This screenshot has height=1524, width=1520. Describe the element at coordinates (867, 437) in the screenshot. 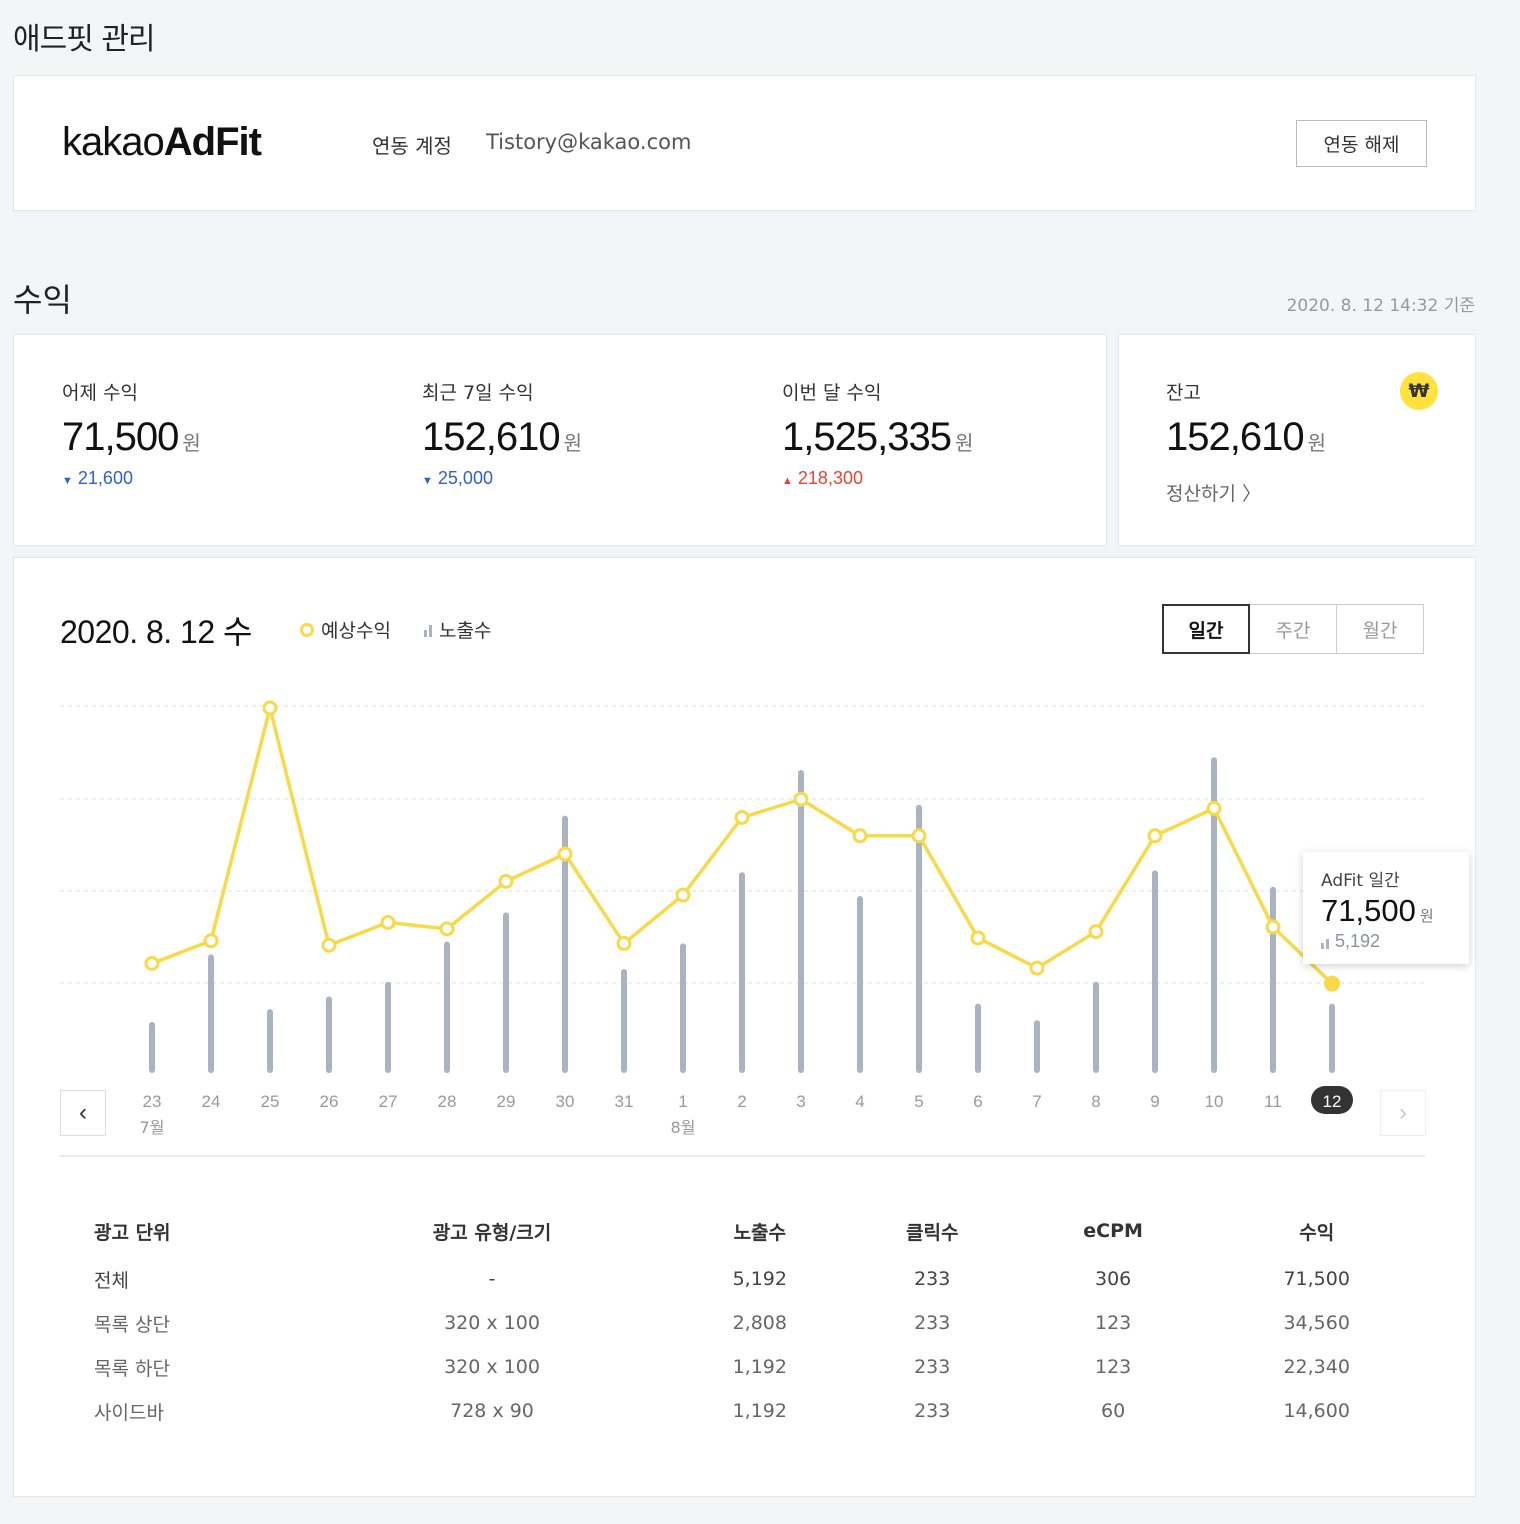

I see `stat-value: 1,525,335` at that location.